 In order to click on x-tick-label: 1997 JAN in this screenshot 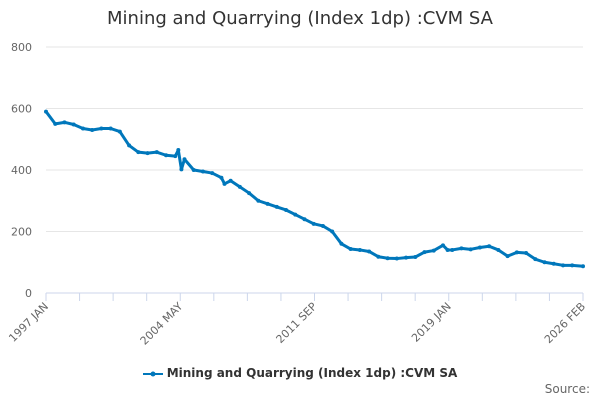, I will do `click(28, 322)`.